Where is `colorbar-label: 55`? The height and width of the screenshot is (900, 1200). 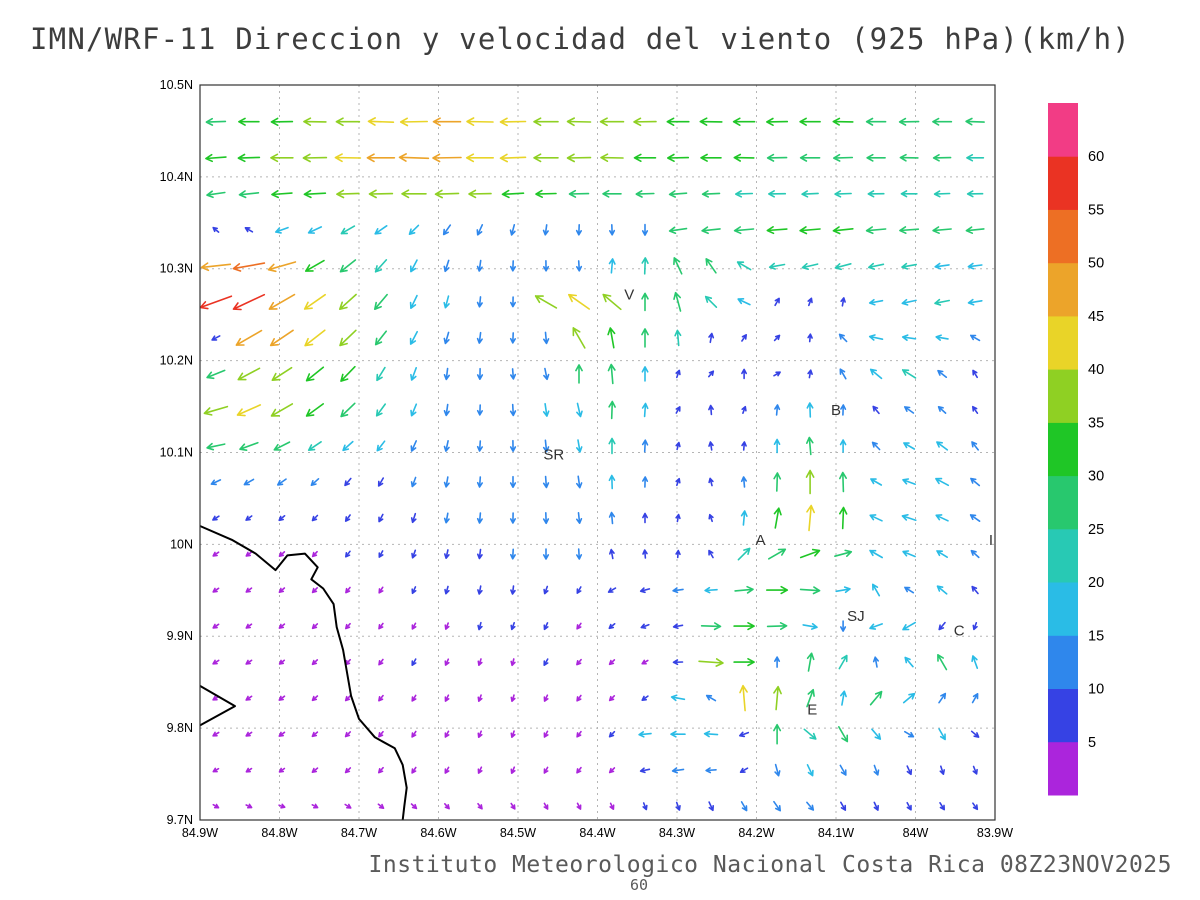
colorbar-label: 55 is located at coordinates (1096, 211).